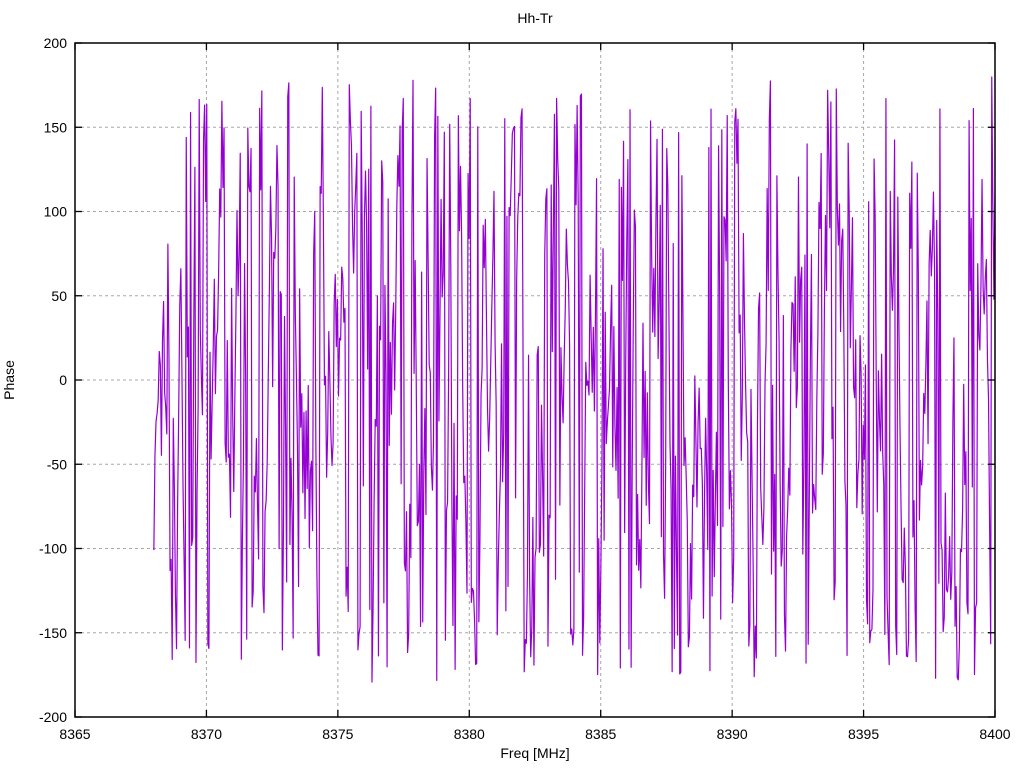 This screenshot has height=768, width=1024. What do you see at coordinates (56, 127) in the screenshot?
I see `y-tick-label: 150` at bounding box center [56, 127].